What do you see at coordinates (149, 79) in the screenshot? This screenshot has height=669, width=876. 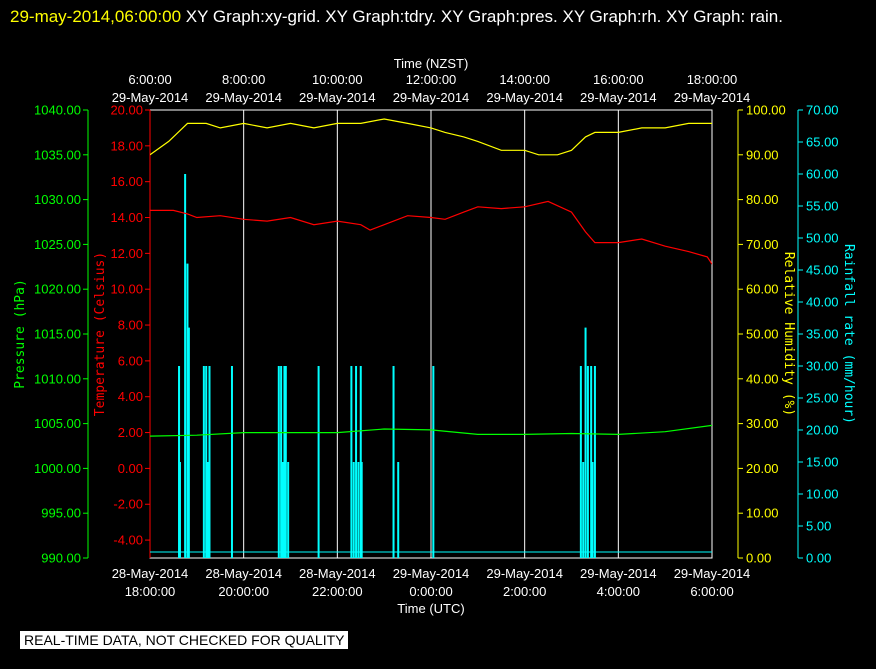 I see `top-tick-time: 6:00:00` at bounding box center [149, 79].